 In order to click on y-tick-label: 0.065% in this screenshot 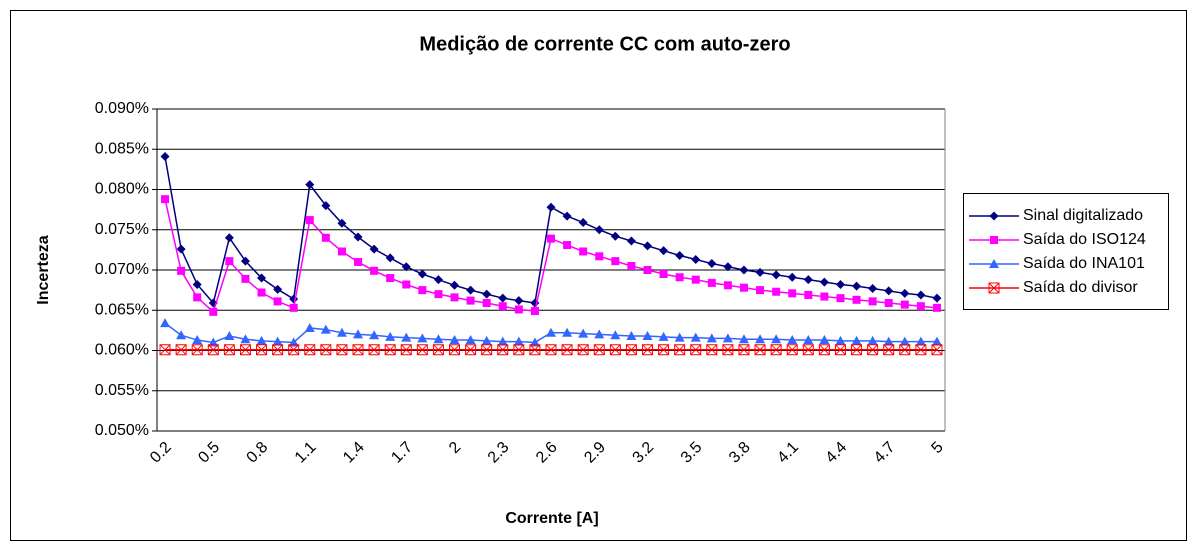, I will do `click(122, 309)`.